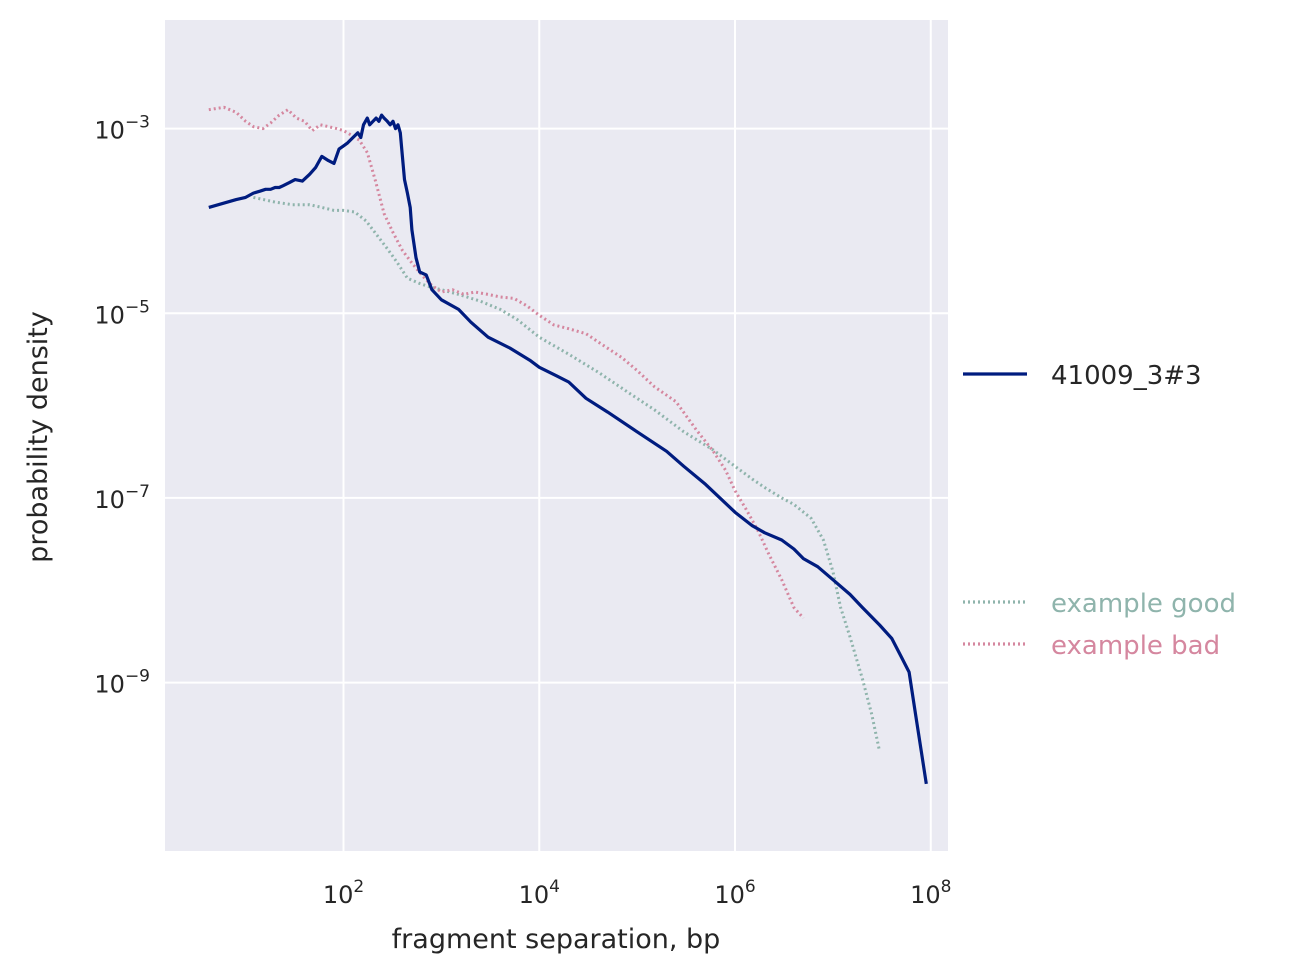  I want to click on legend: 41009_3#3 example good example bad, so click(1099, 511).